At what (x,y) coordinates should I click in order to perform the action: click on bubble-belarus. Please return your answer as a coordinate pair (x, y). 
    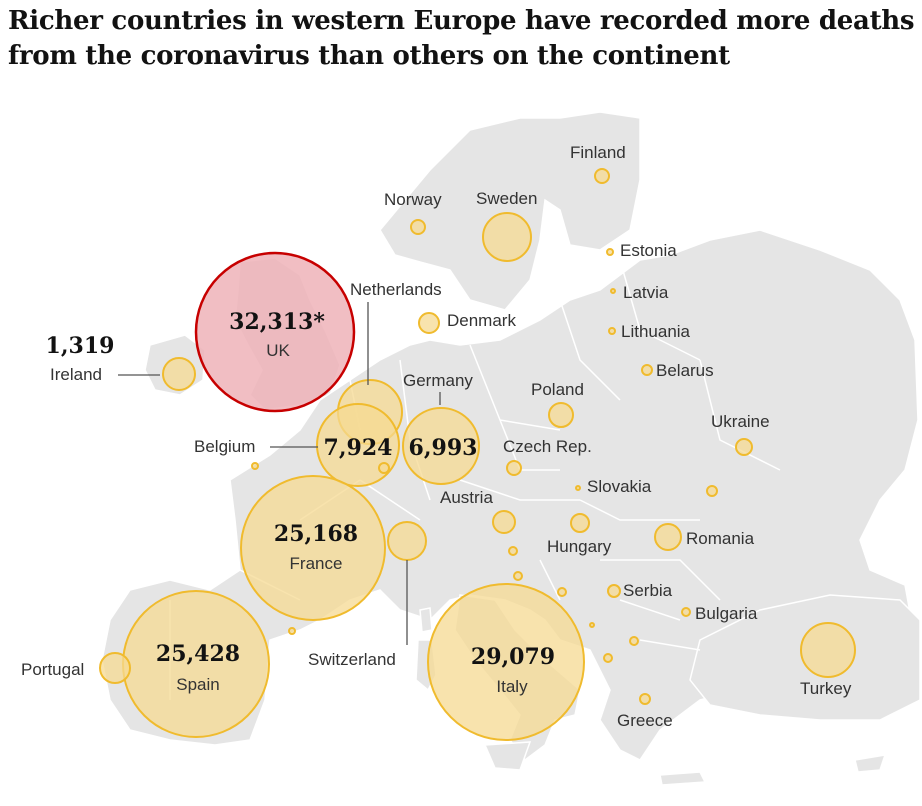
    Looking at the image, I should click on (647, 370).